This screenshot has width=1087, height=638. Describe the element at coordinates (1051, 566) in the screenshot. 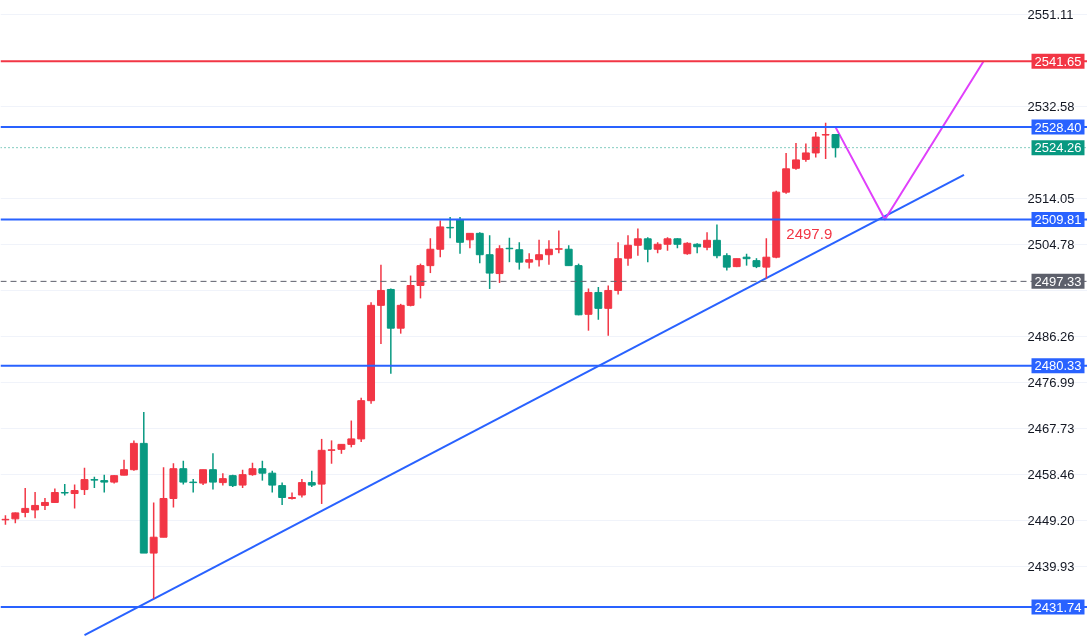

I see `y-tick-label: 2439.93` at that location.